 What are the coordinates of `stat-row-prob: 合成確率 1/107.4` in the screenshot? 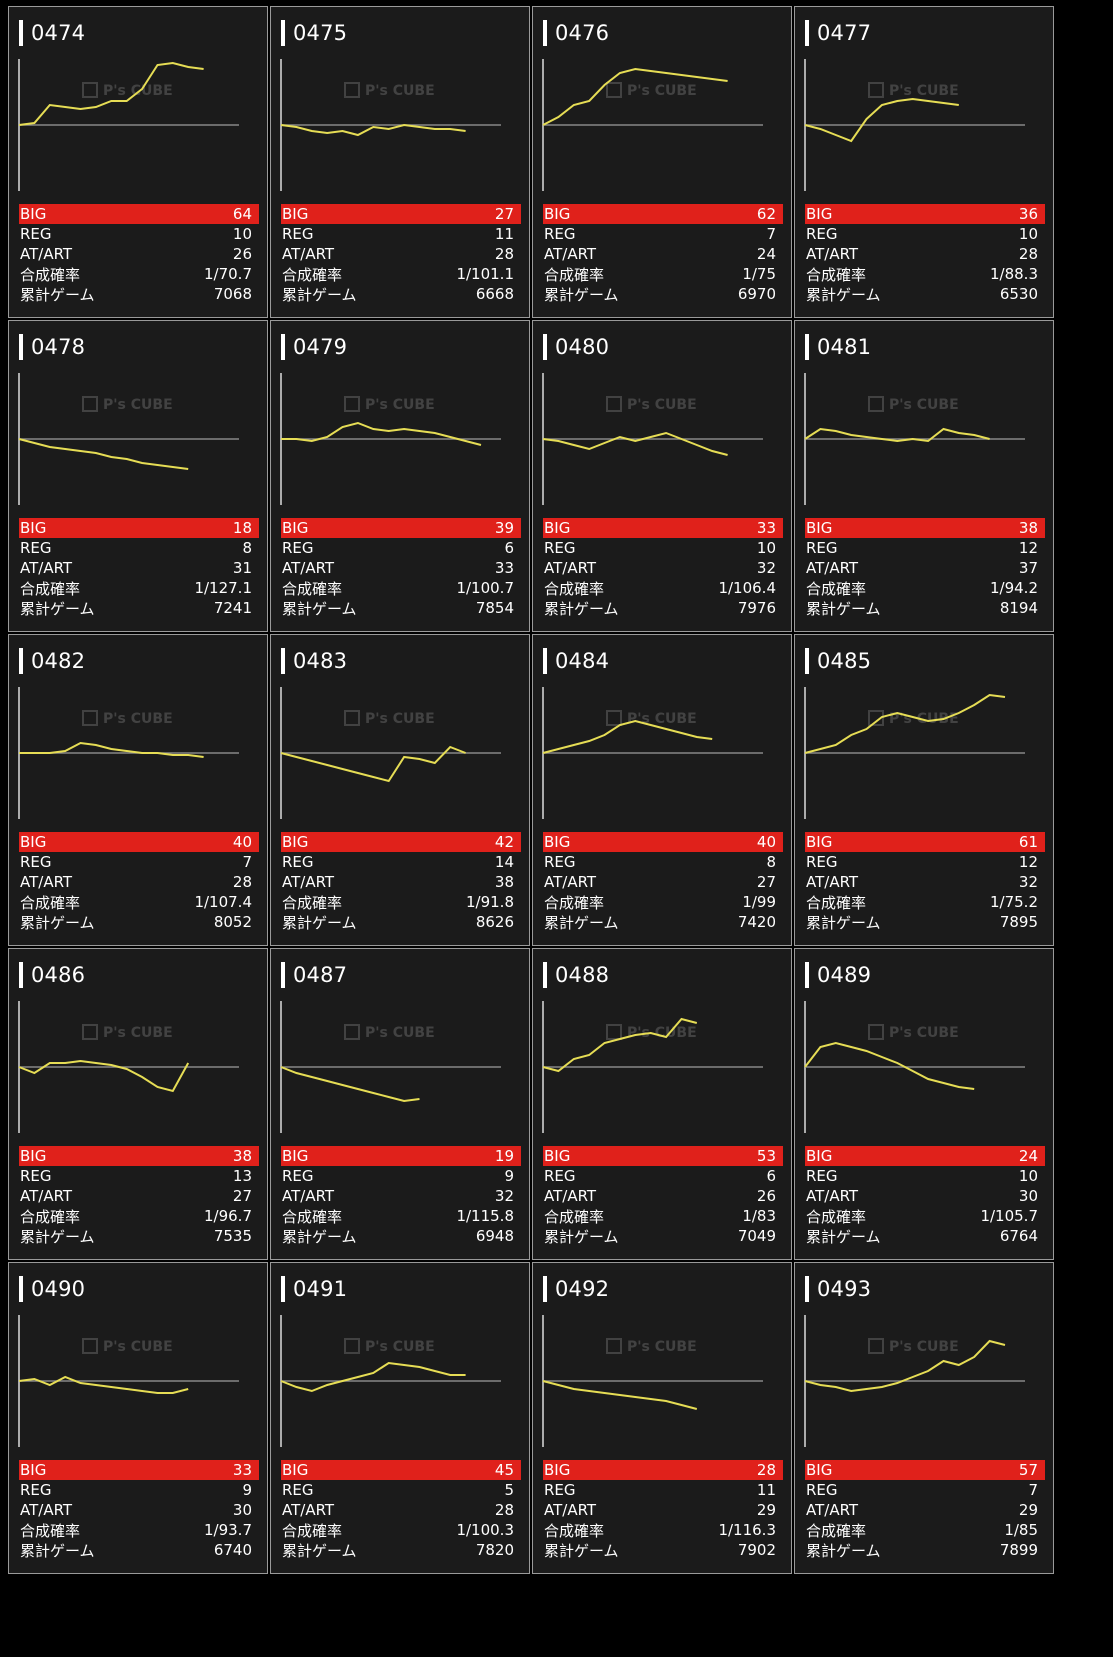 It's located at (139, 902).